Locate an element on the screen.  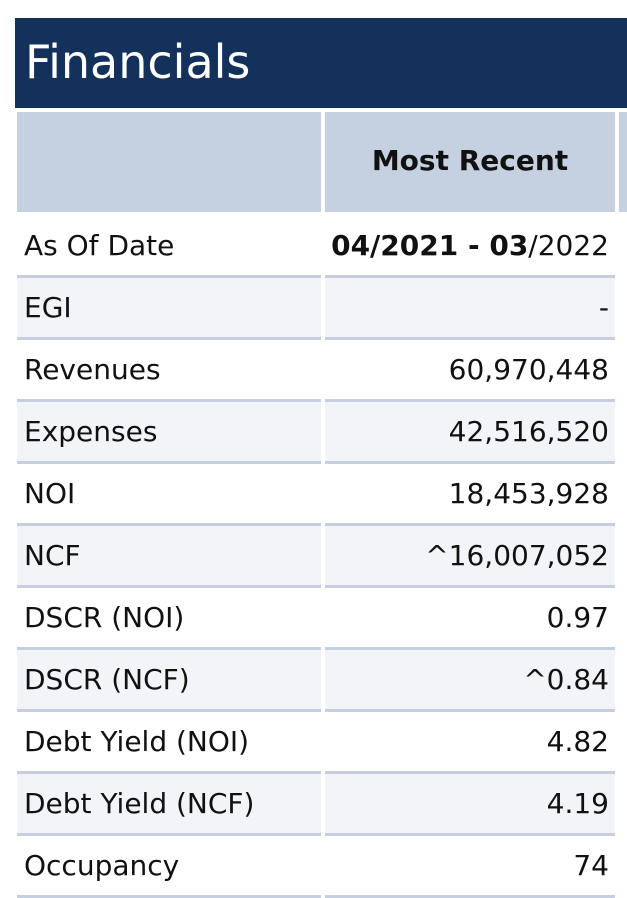
row-label: Occupancy is located at coordinates (102, 865).